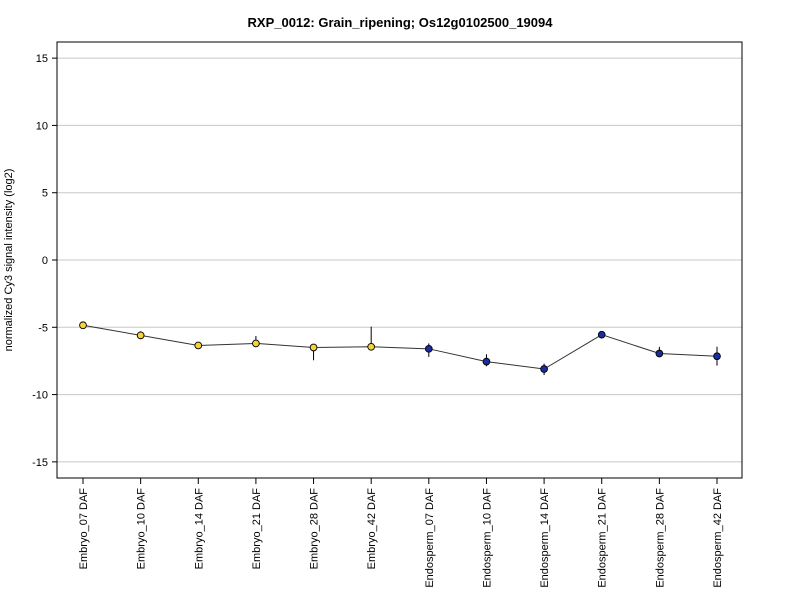 The width and height of the screenshot is (800, 605). Describe the element at coordinates (142, 529) in the screenshot. I see `x-tick-label: Embryo_10 DAF` at that location.